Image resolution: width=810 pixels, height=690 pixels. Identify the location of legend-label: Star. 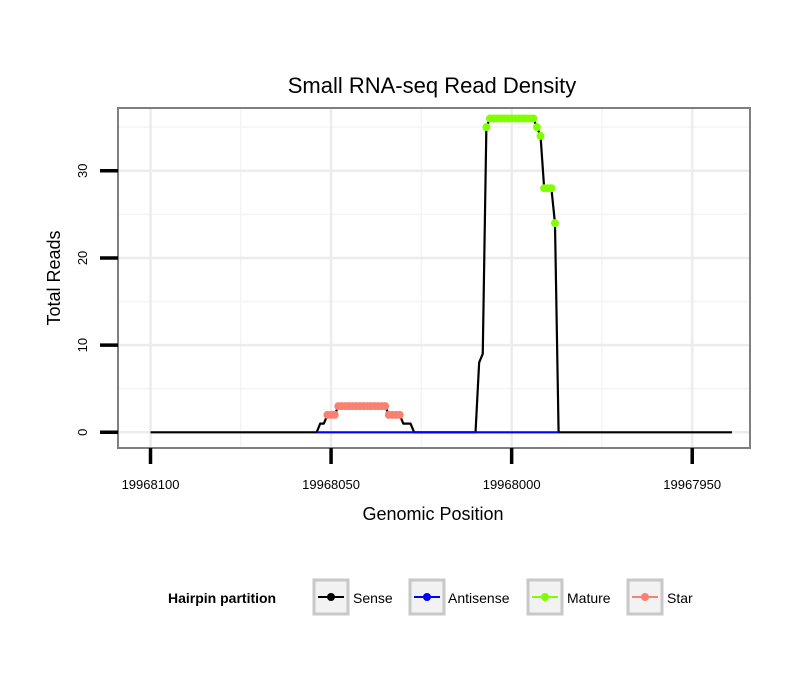
(680, 598).